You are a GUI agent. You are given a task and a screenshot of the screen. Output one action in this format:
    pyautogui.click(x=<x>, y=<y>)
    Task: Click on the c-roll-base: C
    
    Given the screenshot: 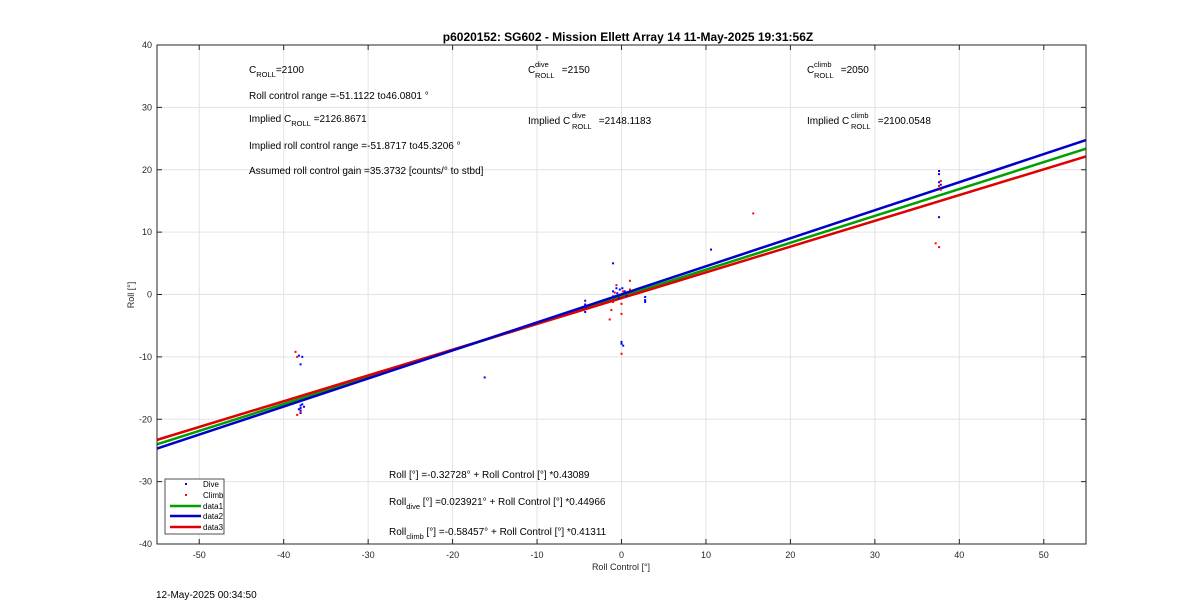 What is the action you would take?
    pyautogui.click(x=252, y=70)
    